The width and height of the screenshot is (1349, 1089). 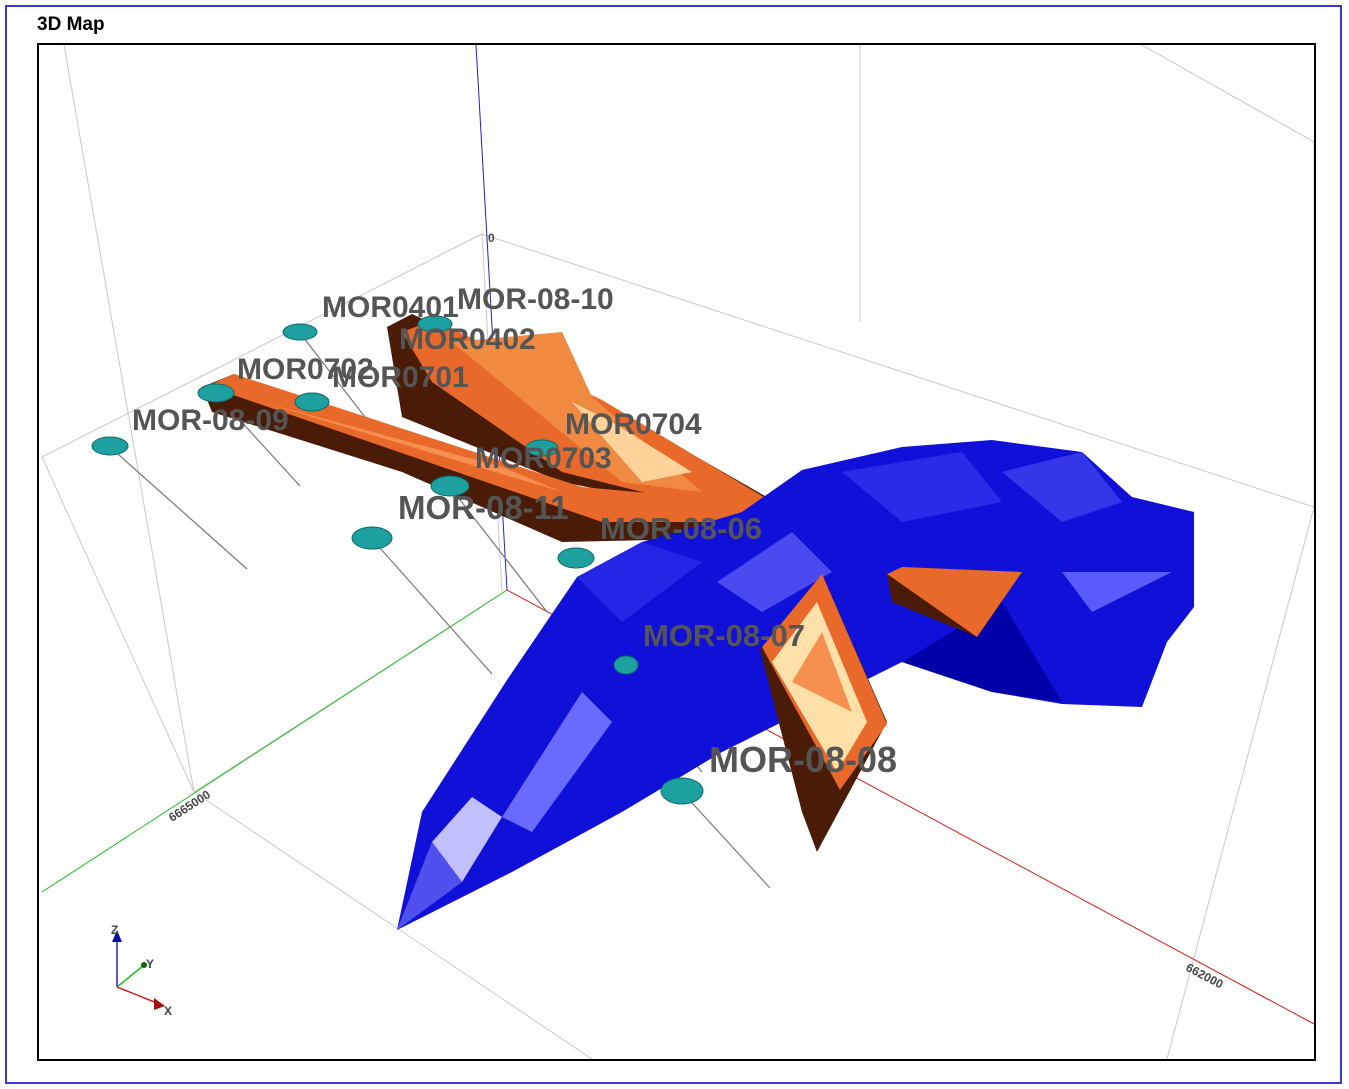 I want to click on svg-text: Y, so click(x=150, y=964).